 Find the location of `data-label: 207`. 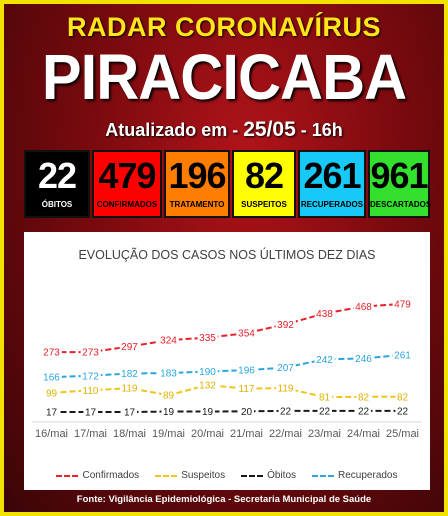

data-label: 207 is located at coordinates (285, 368).